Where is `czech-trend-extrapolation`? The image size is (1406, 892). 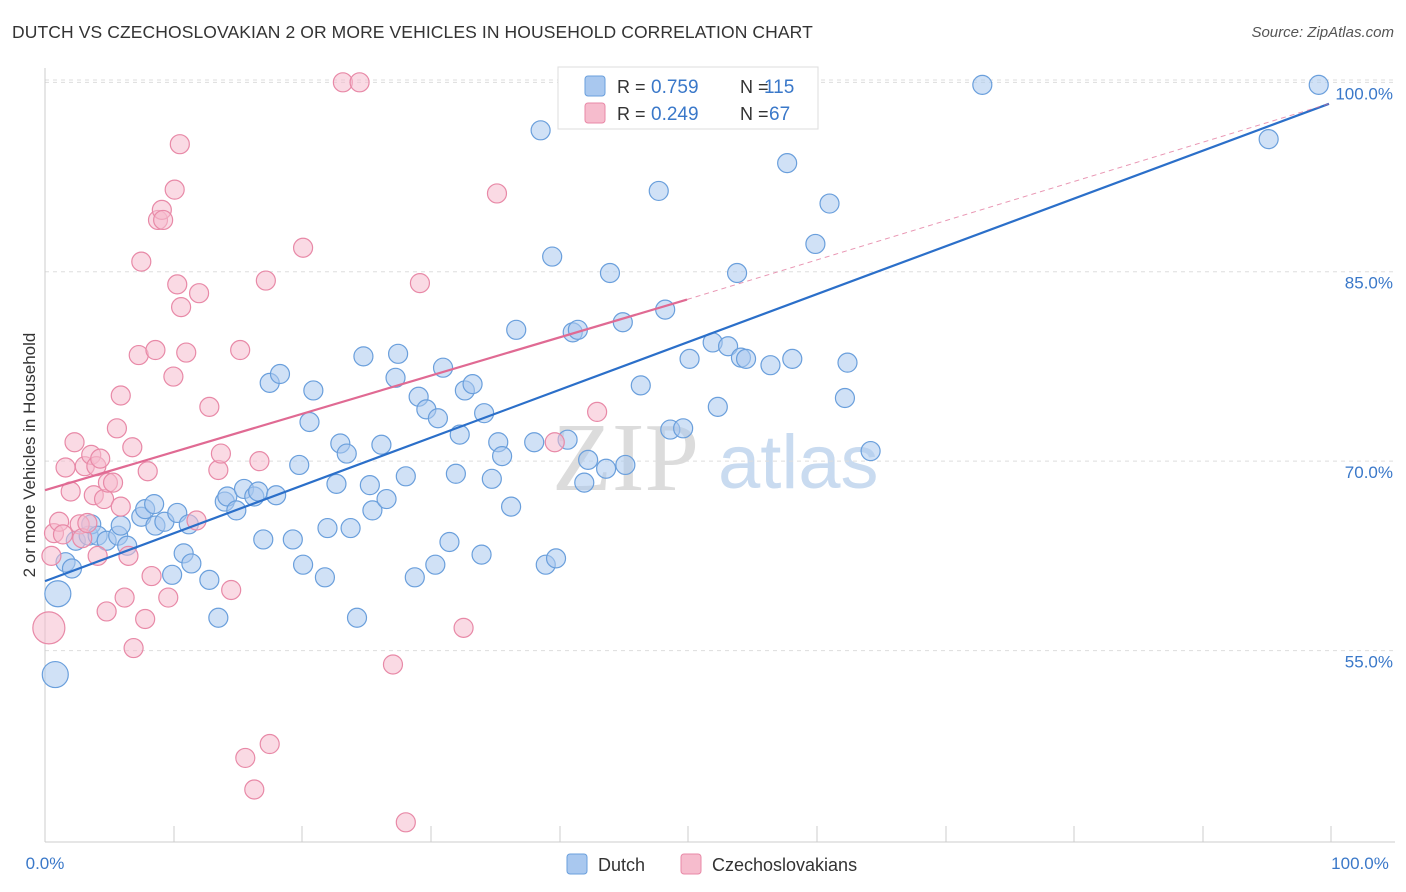 czech-trend-extrapolation is located at coordinates (1008, 201).